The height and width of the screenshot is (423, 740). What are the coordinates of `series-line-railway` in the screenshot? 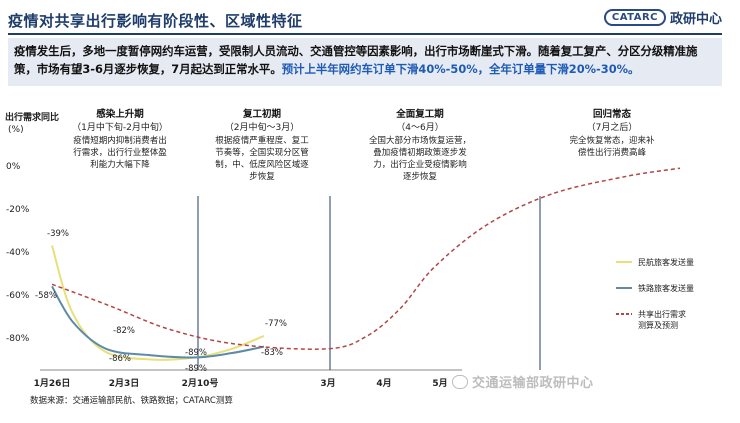 It's located at (158, 322).